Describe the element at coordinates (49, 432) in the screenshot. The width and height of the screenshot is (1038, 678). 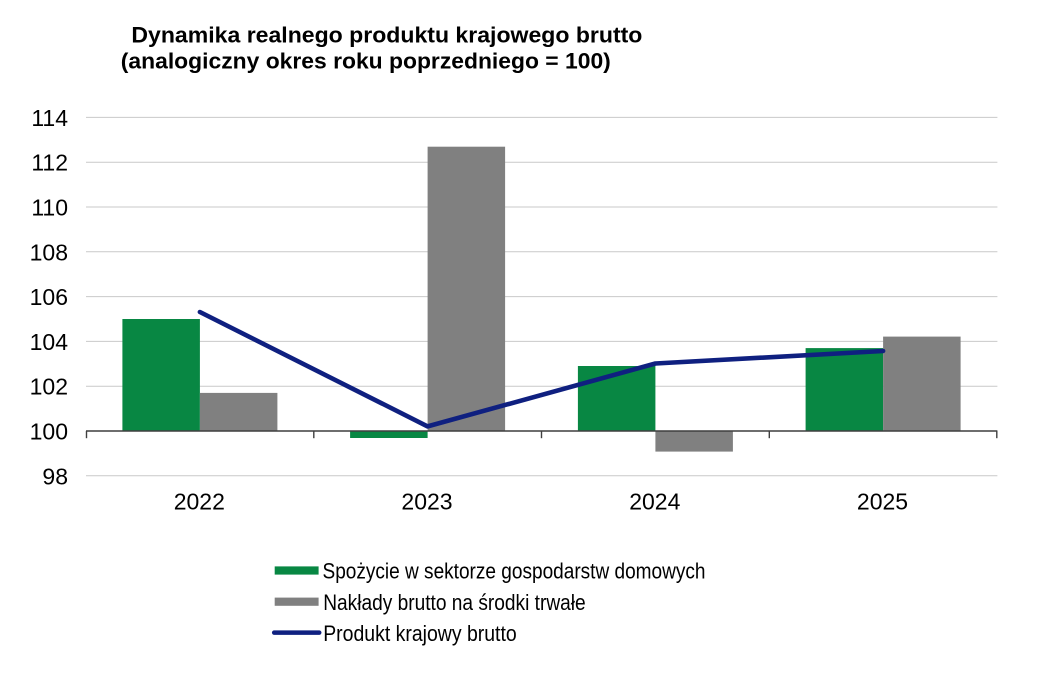
I see `svg-text: 100` at that location.